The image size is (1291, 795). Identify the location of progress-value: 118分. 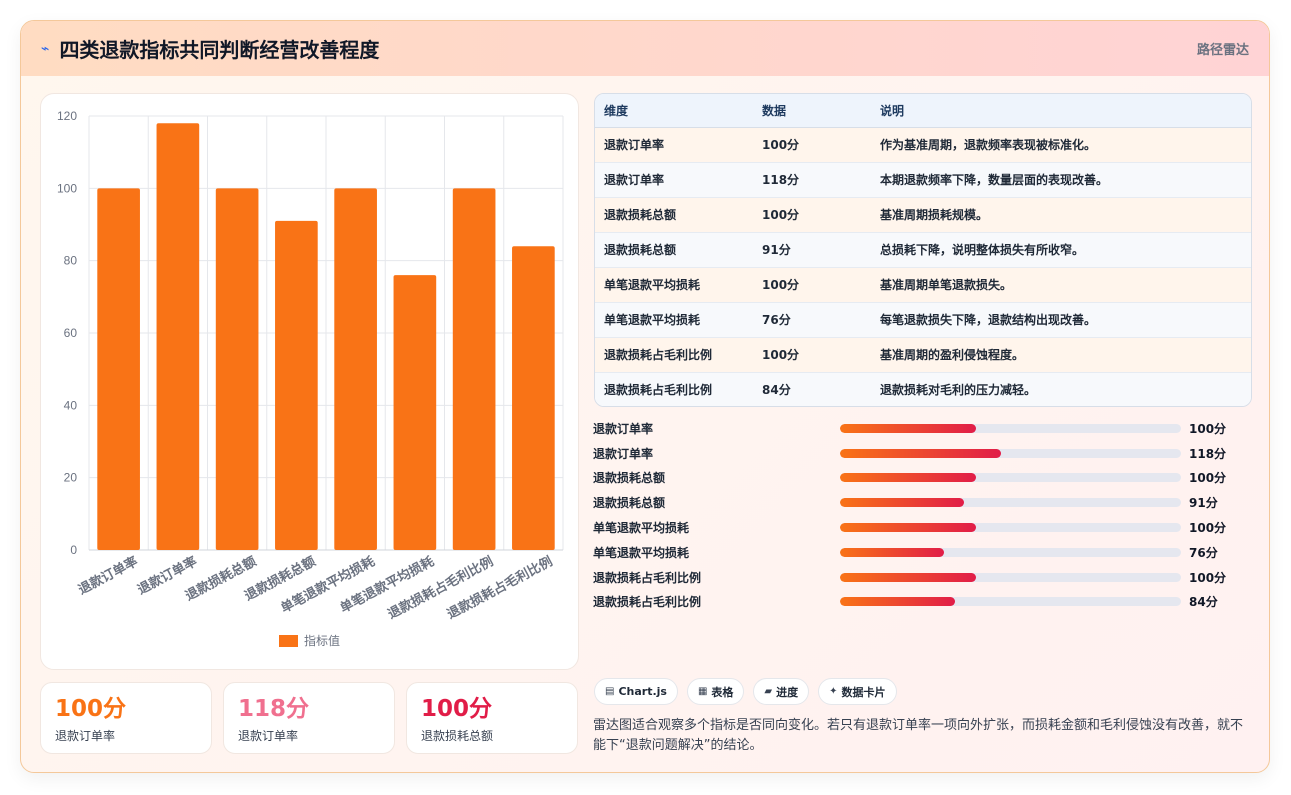
(1208, 453).